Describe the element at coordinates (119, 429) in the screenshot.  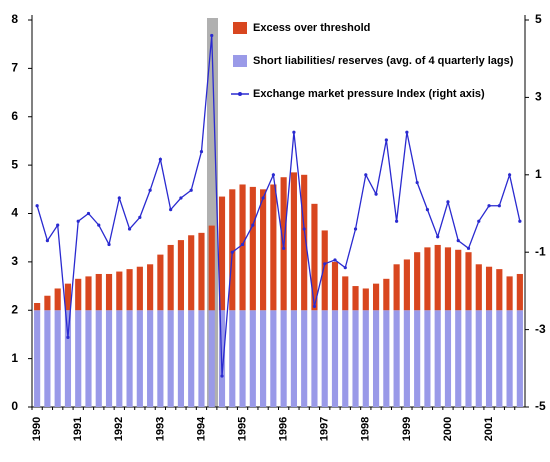
I see `x-tick-label: 1992` at that location.